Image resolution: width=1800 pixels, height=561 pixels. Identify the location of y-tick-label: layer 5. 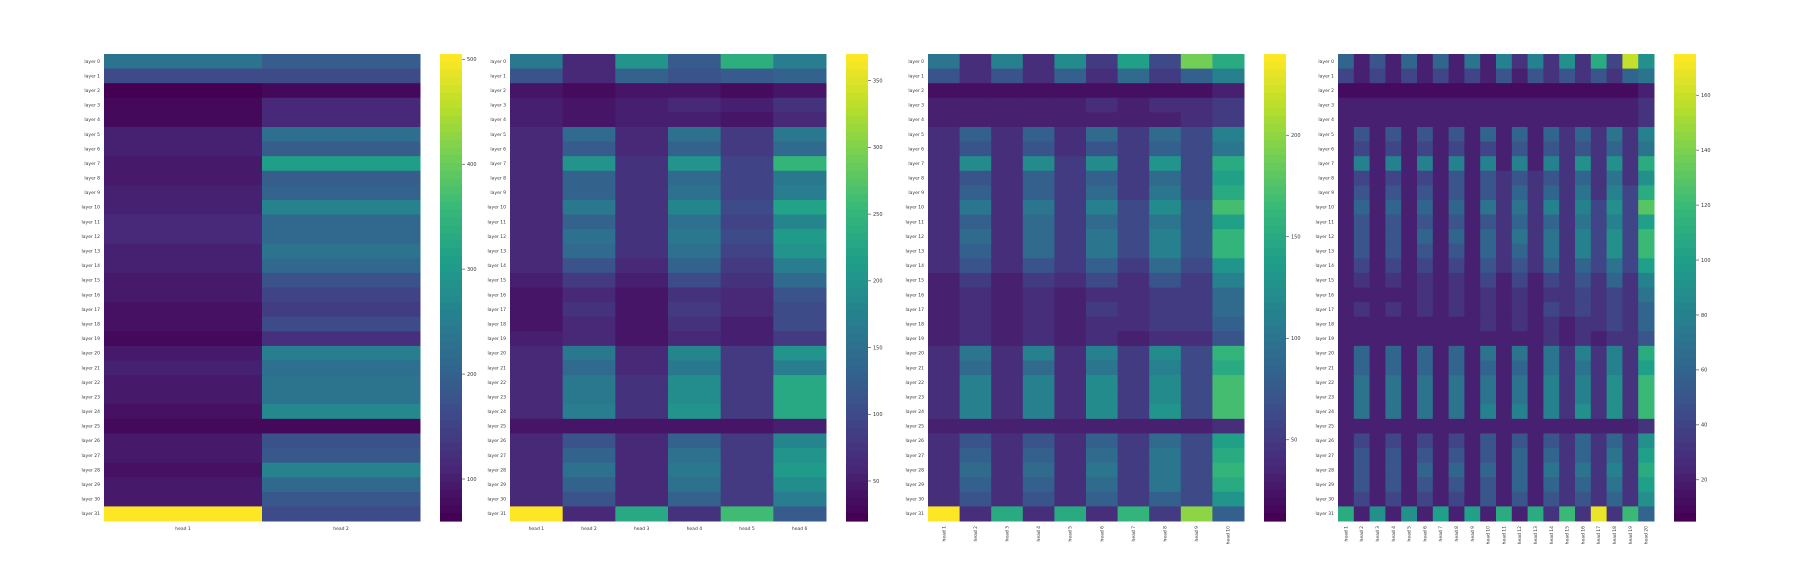
(92, 135).